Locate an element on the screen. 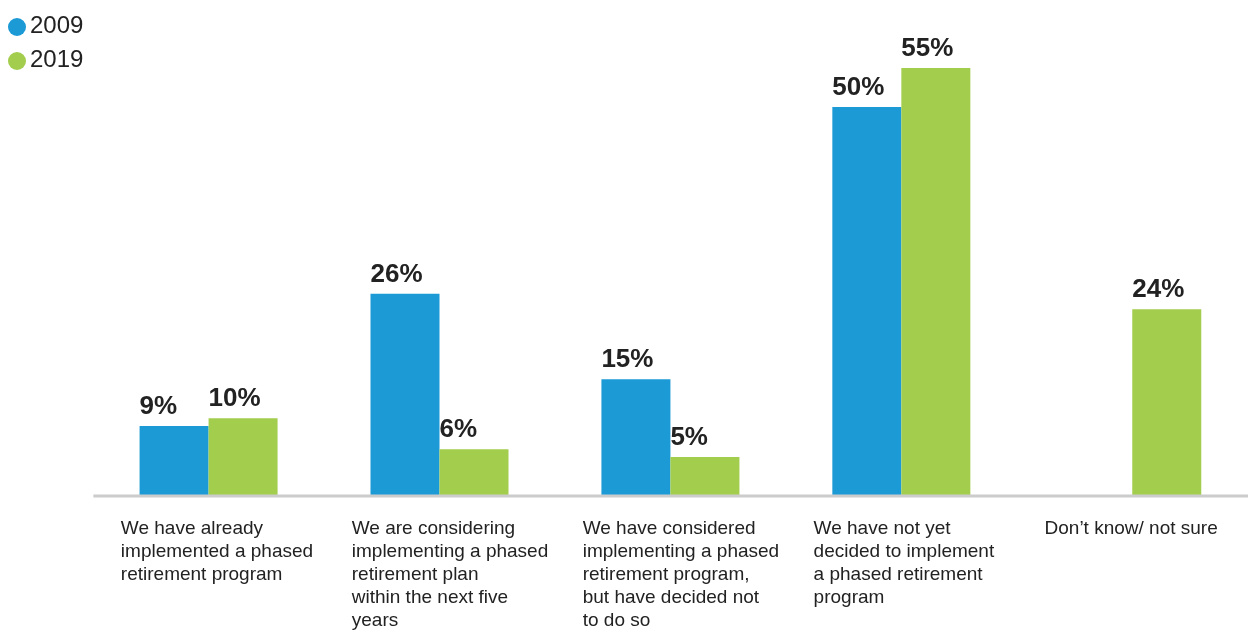 This screenshot has width=1256, height=638. data-label: 15% is located at coordinates (627, 358).